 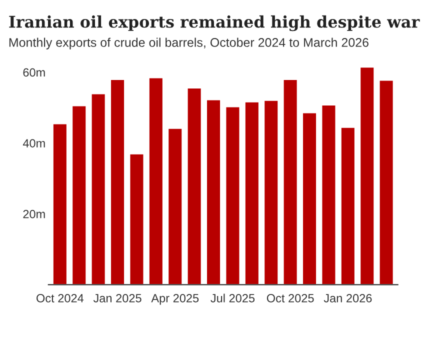 I want to click on x-tick-label: Oct 2024, so click(x=60, y=298).